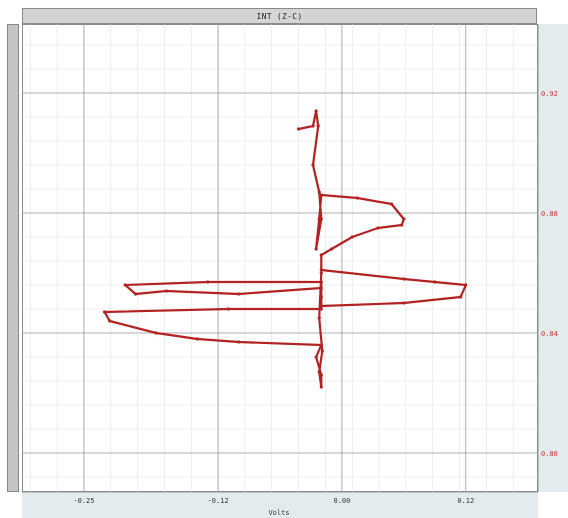 Image resolution: width=568 pixels, height=518 pixels. I want to click on chart-title: INT (Z-C), so click(279, 16).